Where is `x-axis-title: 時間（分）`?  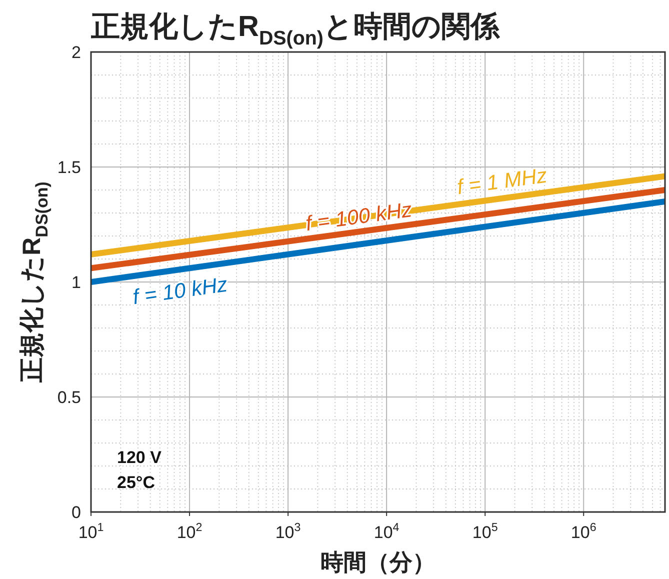
x-axis-title: 時間（分） is located at coordinates (378, 562).